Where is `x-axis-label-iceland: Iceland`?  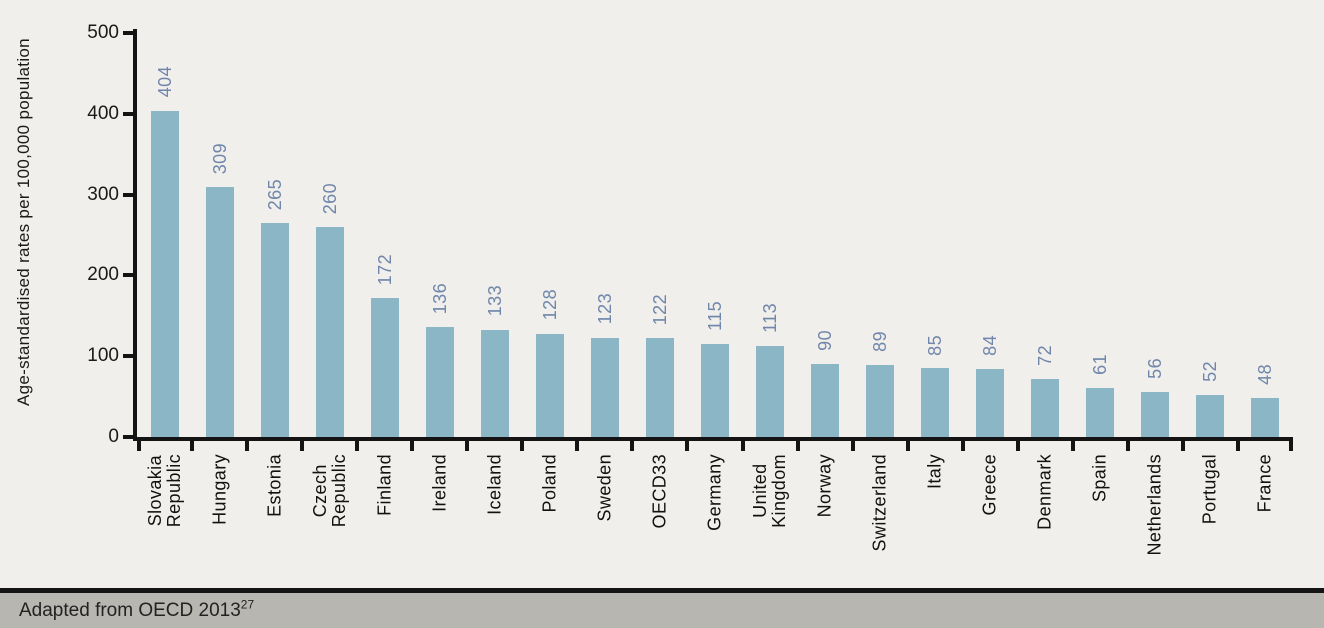
x-axis-label-iceland: Iceland is located at coordinates (494, 484).